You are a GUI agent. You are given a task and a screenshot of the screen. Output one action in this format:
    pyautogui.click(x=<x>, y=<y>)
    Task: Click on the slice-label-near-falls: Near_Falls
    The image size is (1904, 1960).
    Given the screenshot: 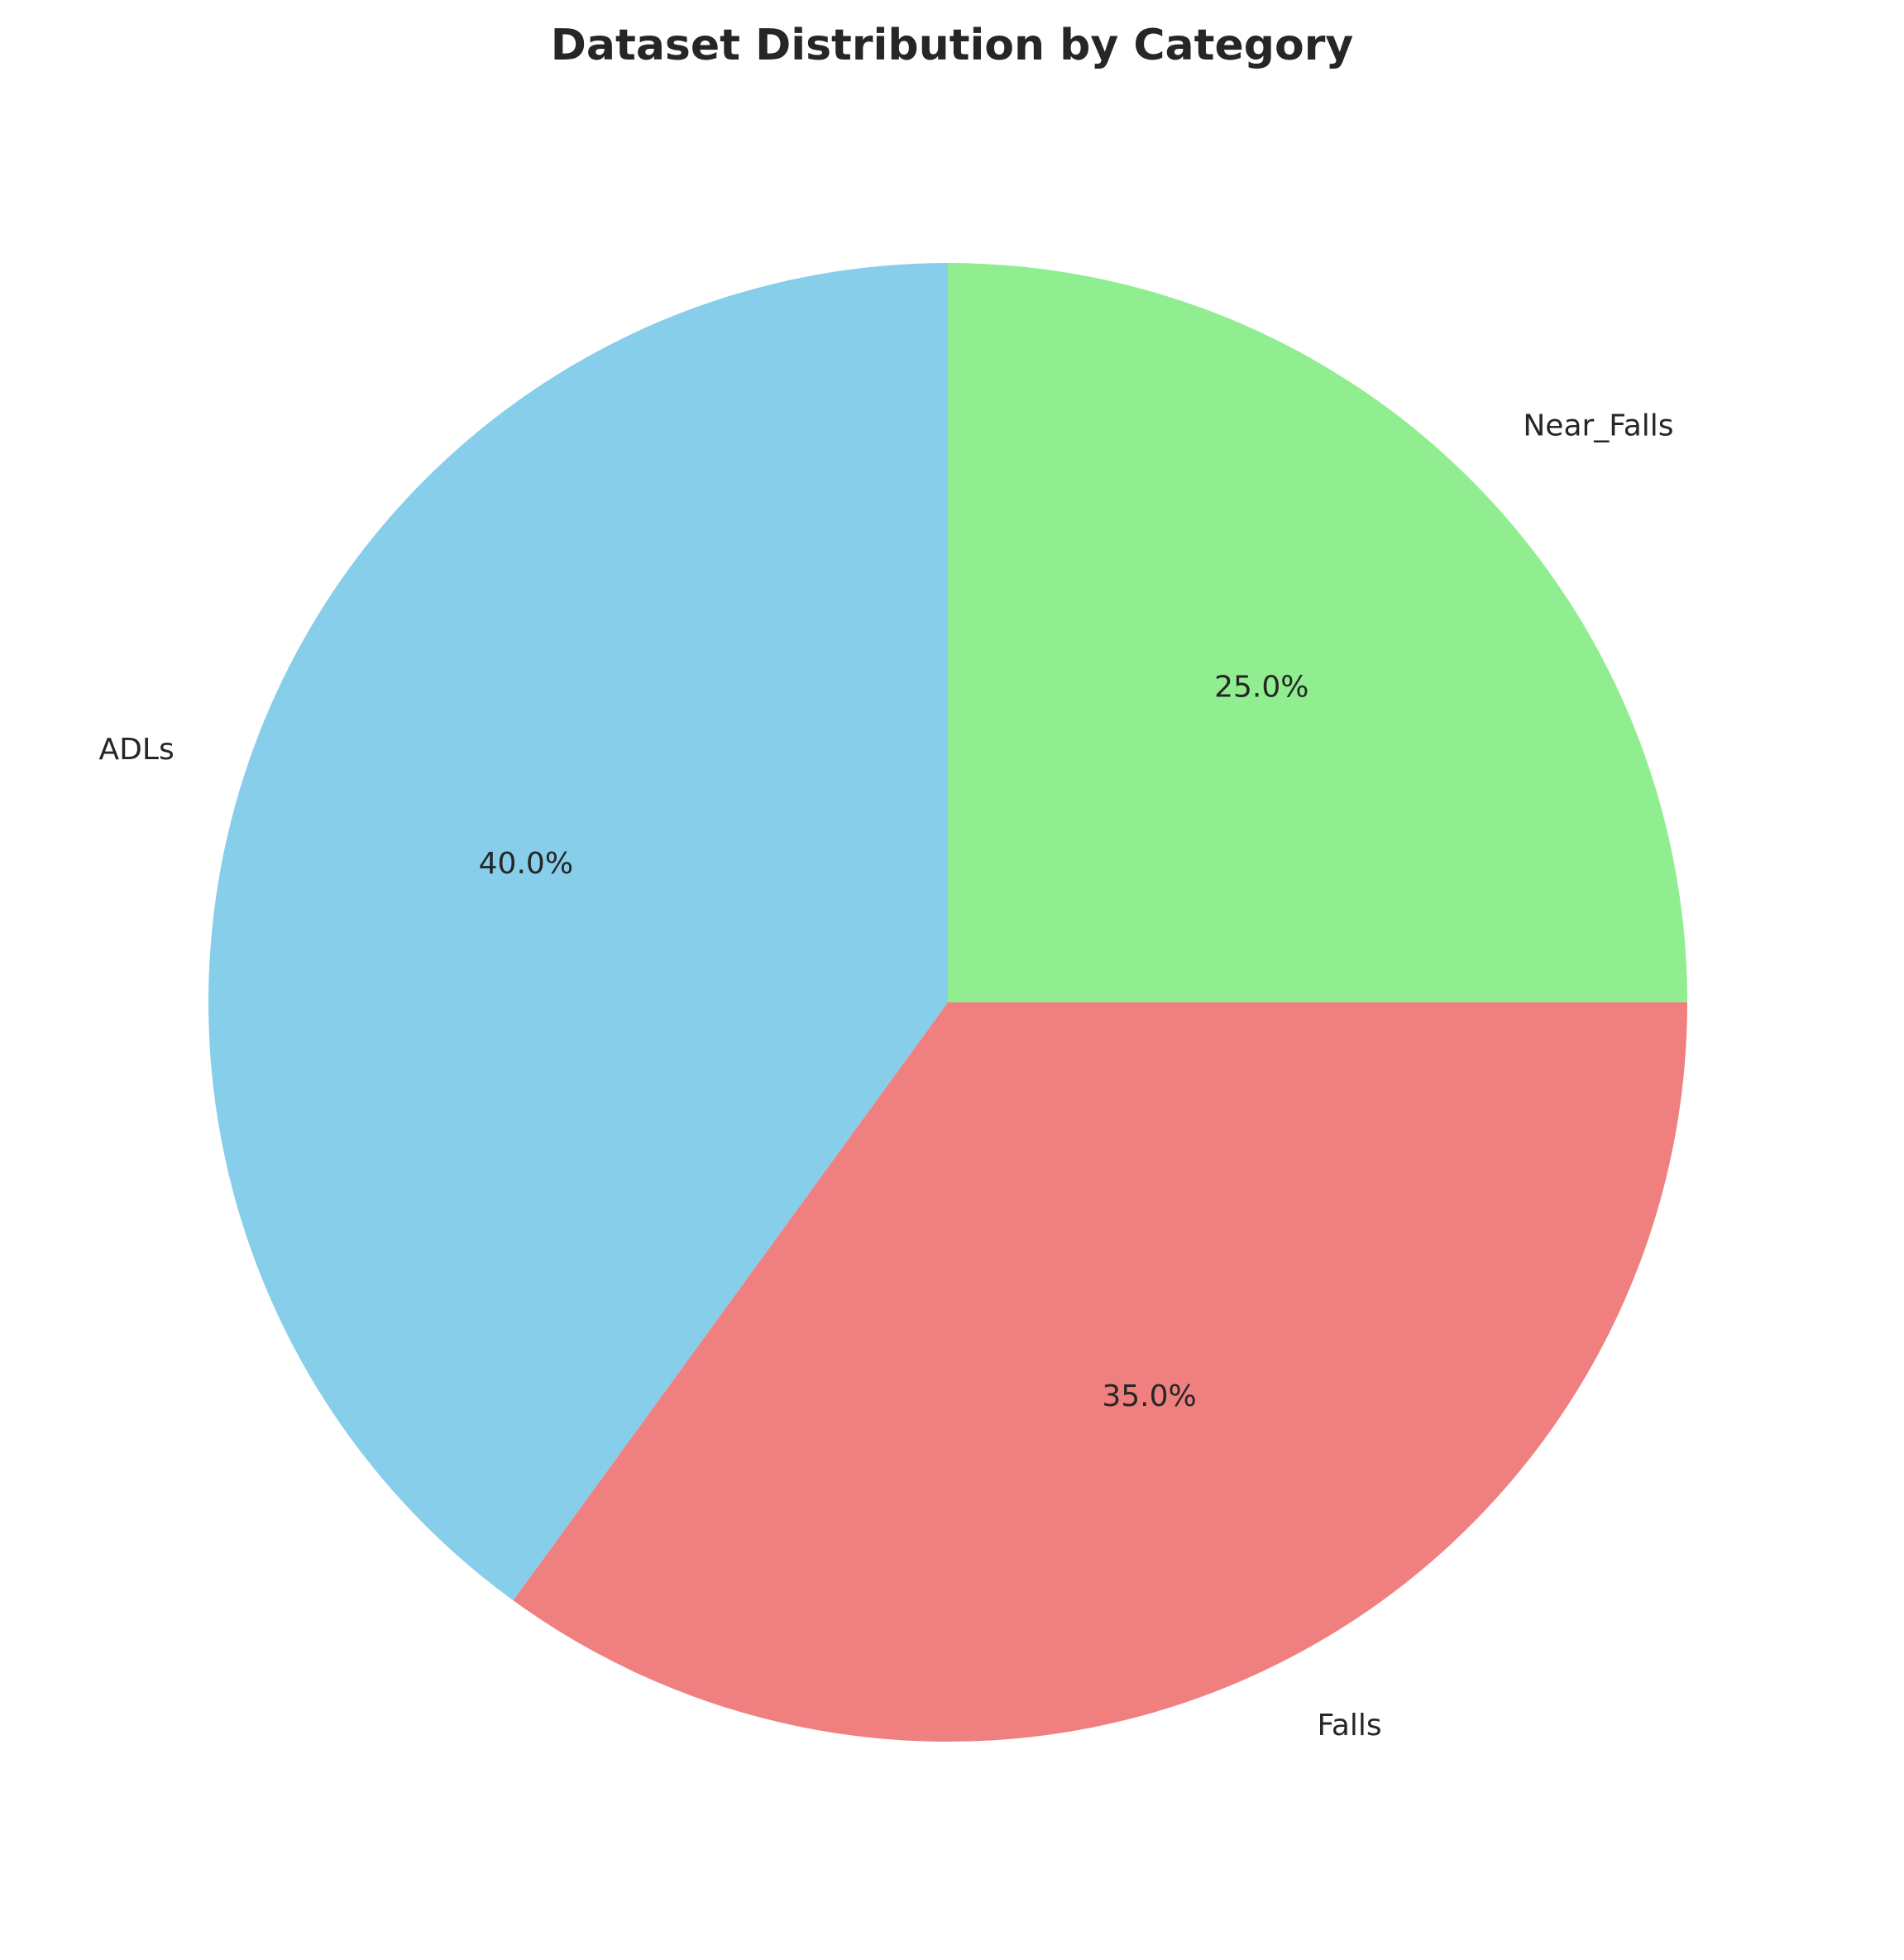 What is the action you would take?
    pyautogui.click(x=1598, y=426)
    